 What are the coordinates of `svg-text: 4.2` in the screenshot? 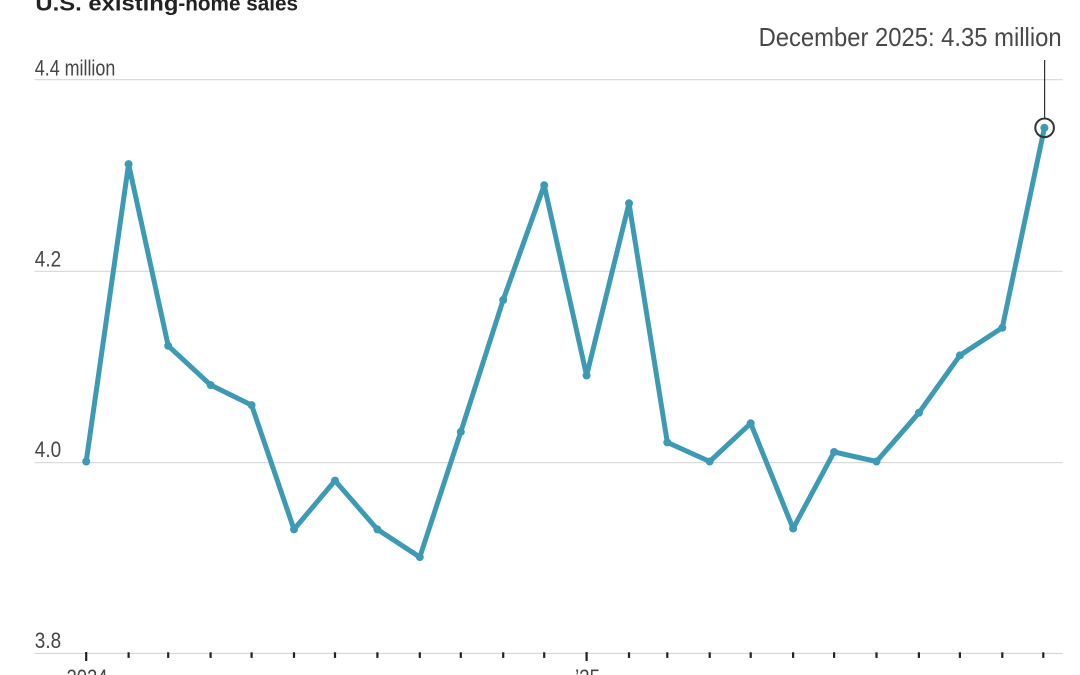 It's located at (48, 258).